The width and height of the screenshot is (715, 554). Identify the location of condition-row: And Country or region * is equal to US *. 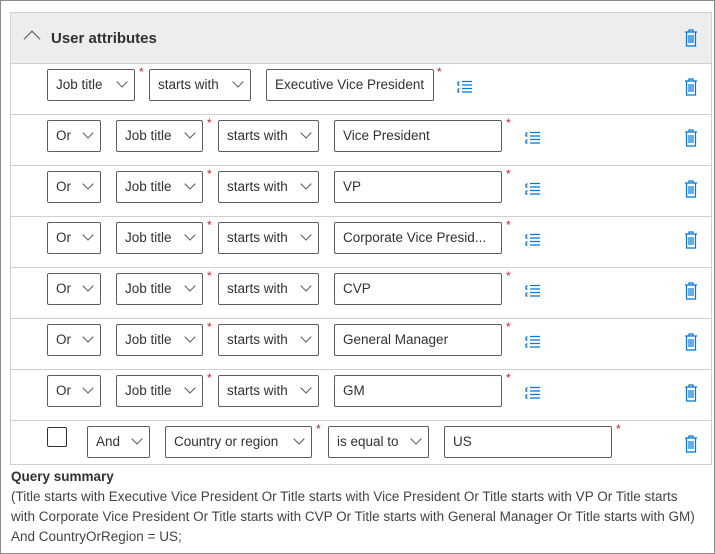
(361, 443).